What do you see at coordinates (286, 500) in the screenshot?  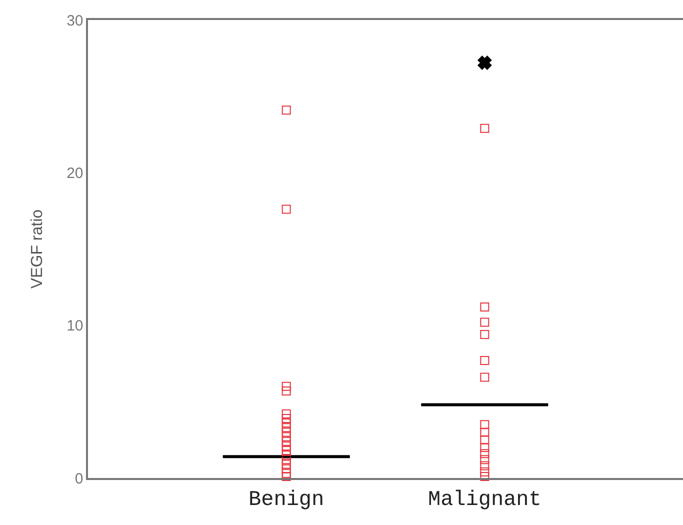 I see `x-tick-label: Benign` at bounding box center [286, 500].